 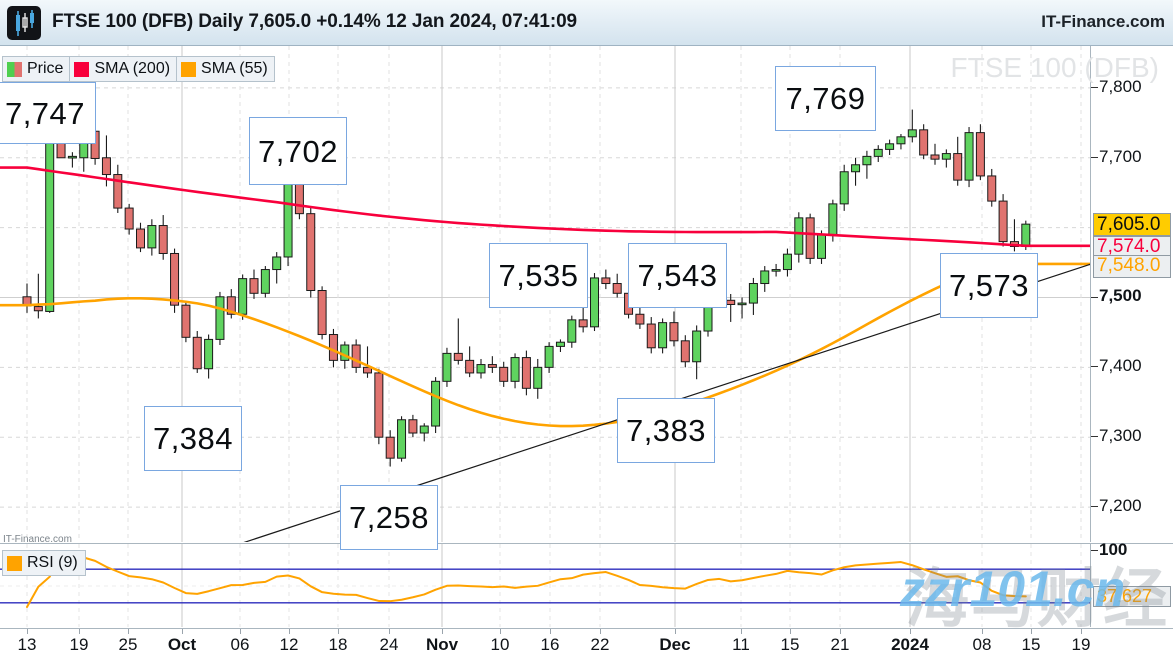 I want to click on price-tick-label: 7,700, so click(x=1120, y=156).